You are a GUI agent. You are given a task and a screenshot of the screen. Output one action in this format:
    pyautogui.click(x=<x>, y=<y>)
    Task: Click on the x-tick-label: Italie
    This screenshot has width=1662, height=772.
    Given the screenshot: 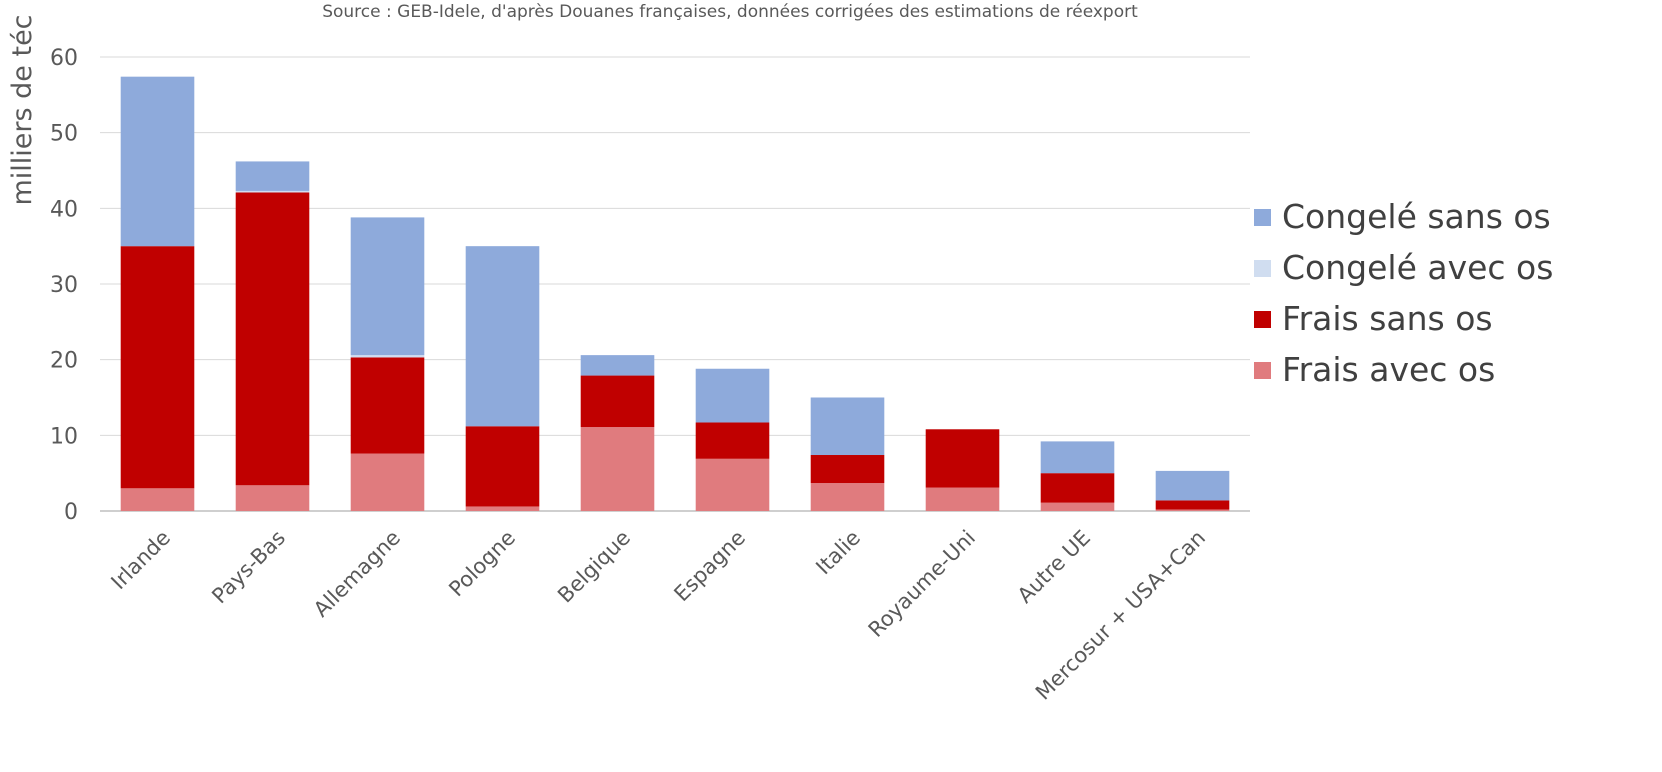 What is the action you would take?
    pyautogui.click(x=838, y=553)
    